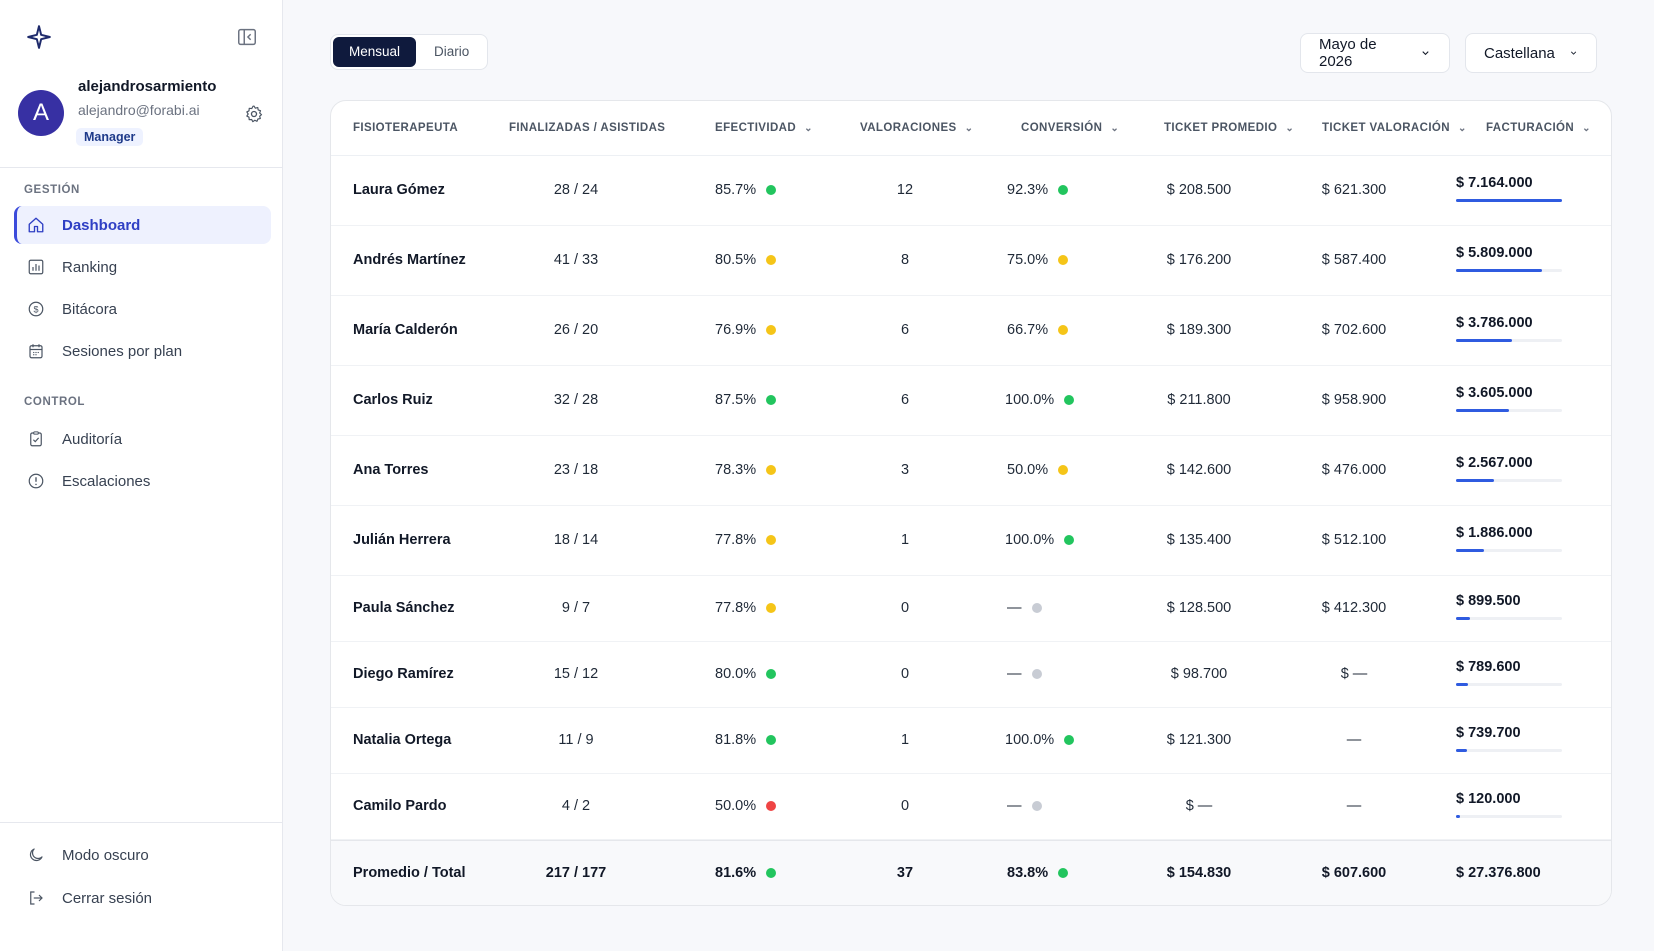 The width and height of the screenshot is (1654, 951). I want to click on efectividad-cell-value: 80.5%, so click(736, 260).